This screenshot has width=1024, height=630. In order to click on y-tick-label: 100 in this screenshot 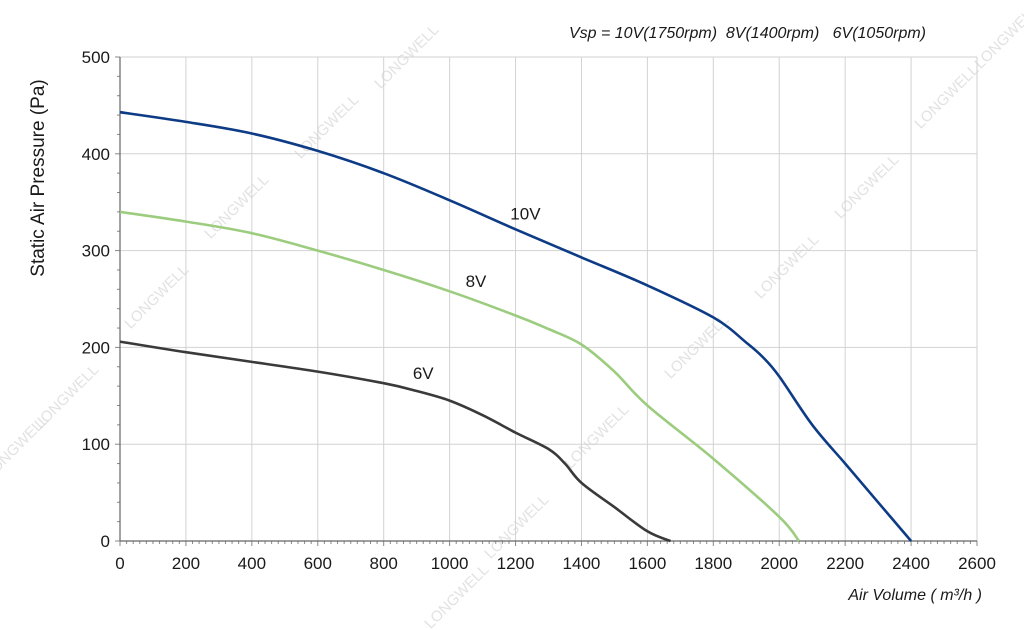, I will do `click(96, 444)`.